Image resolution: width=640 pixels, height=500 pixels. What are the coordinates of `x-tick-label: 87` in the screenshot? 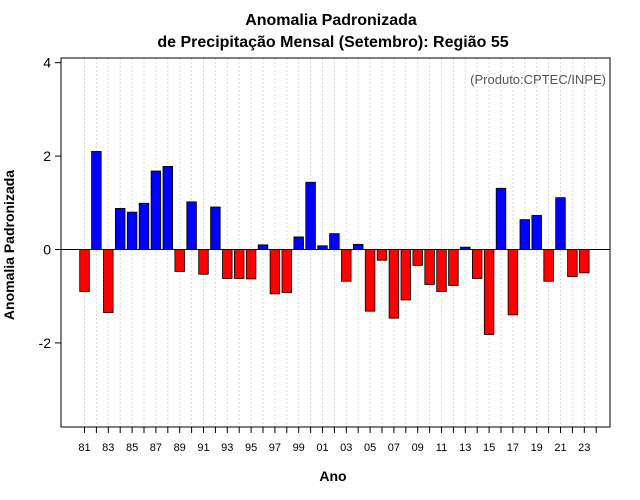 It's located at (156, 448).